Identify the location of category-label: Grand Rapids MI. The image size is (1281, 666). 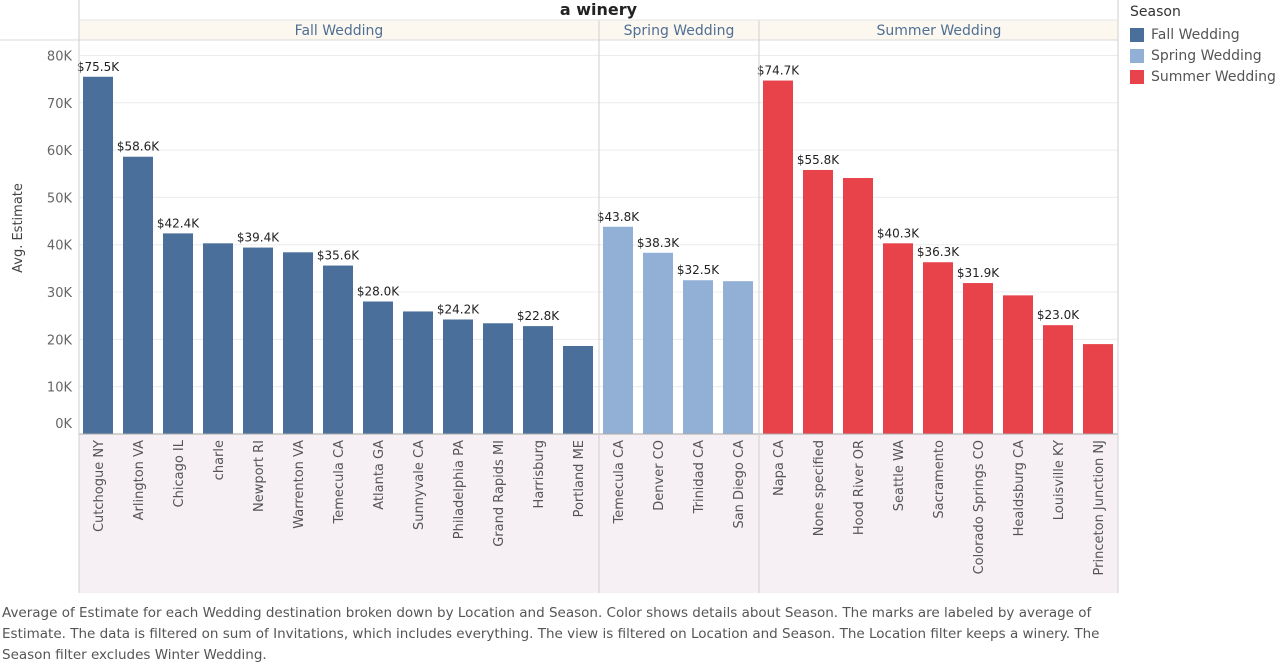
(499, 493).